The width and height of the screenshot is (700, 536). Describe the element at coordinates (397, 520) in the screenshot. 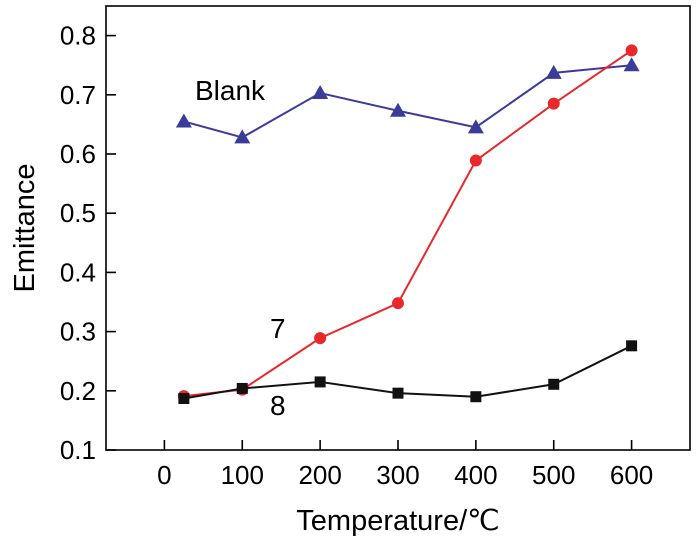

I see `x-axis-label: Temperature/℃` at that location.